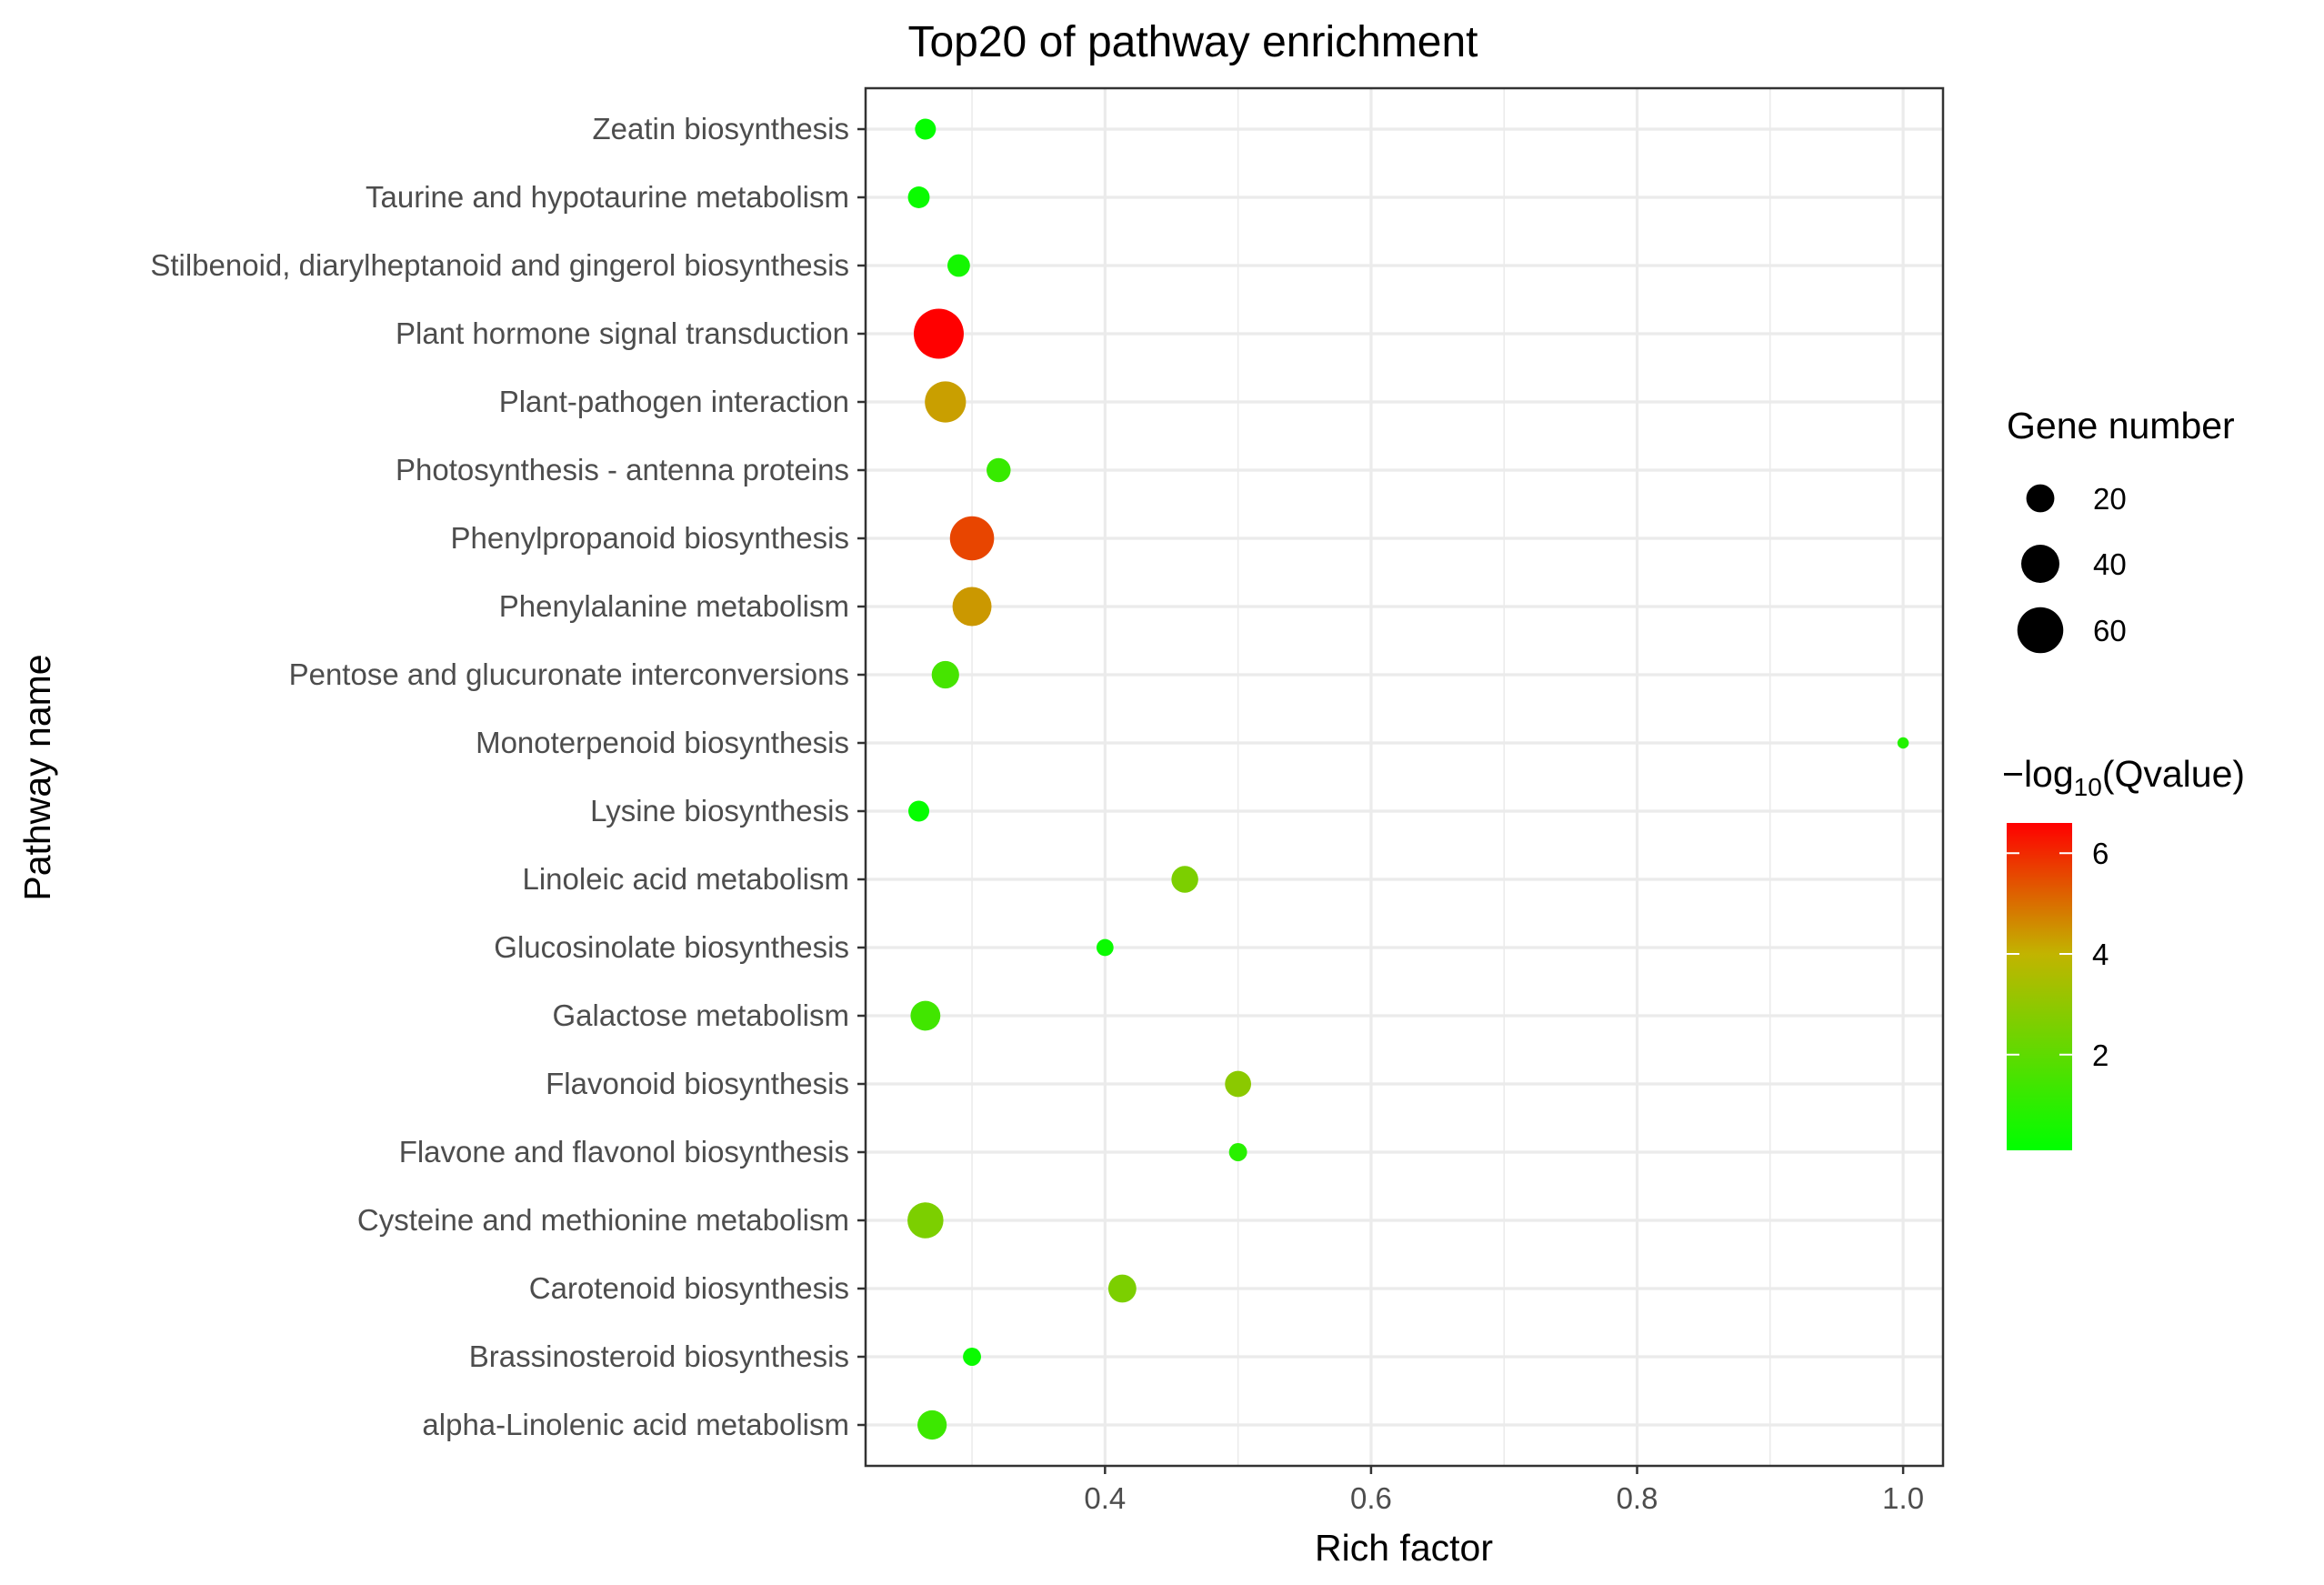 The height and width of the screenshot is (1585, 2324). What do you see at coordinates (662, 742) in the screenshot?
I see `y-tick-label: Monoterpenoid biosynthesis` at bounding box center [662, 742].